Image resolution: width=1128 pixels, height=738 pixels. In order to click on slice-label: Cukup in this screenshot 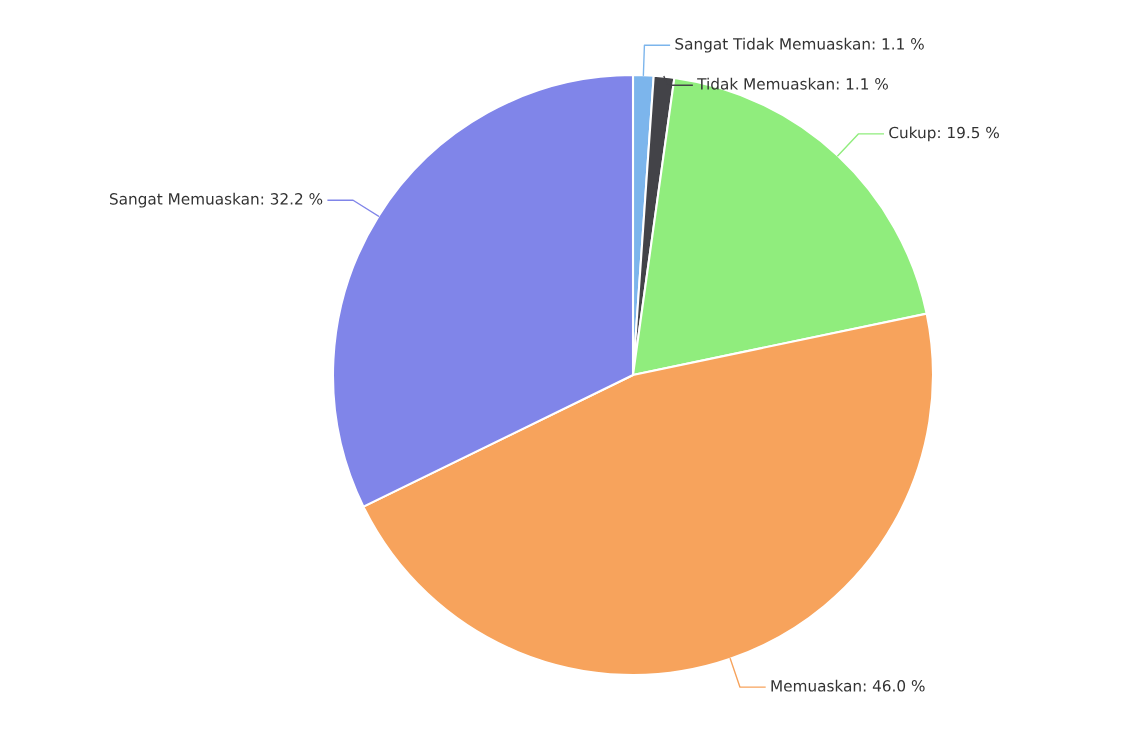, I will do `click(912, 134)`.